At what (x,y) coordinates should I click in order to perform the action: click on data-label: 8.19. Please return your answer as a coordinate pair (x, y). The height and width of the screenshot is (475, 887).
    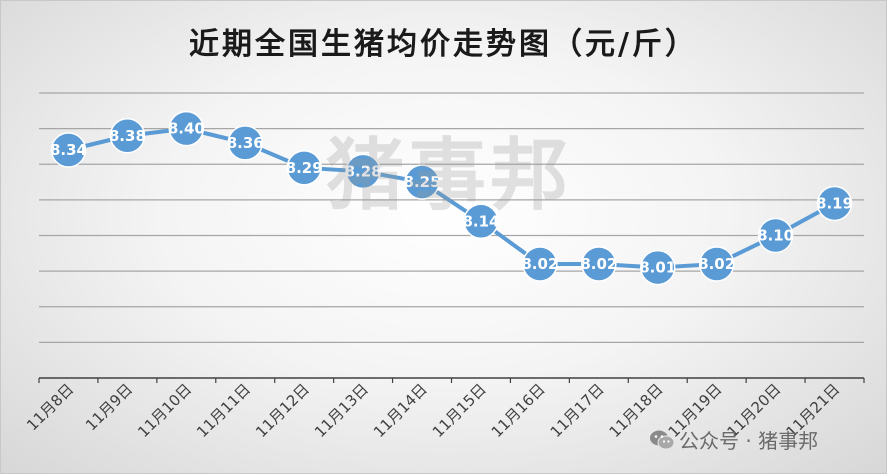
    Looking at the image, I should click on (834, 203).